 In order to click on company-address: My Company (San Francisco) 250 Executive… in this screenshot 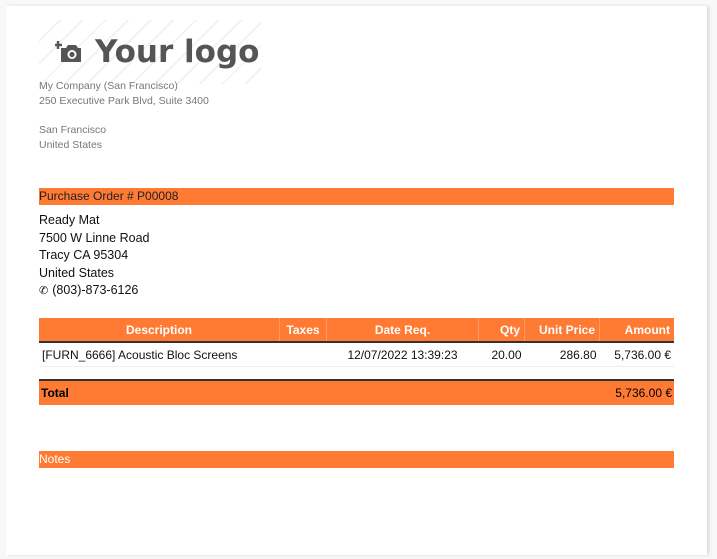, I will do `click(124, 94)`.